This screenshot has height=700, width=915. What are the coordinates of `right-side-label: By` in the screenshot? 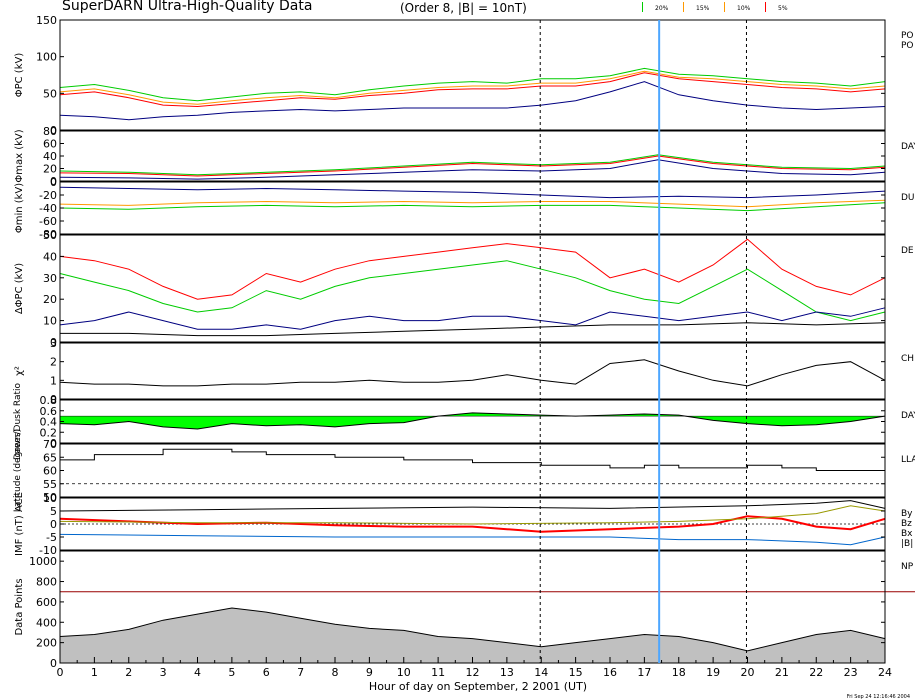 It's located at (907, 514).